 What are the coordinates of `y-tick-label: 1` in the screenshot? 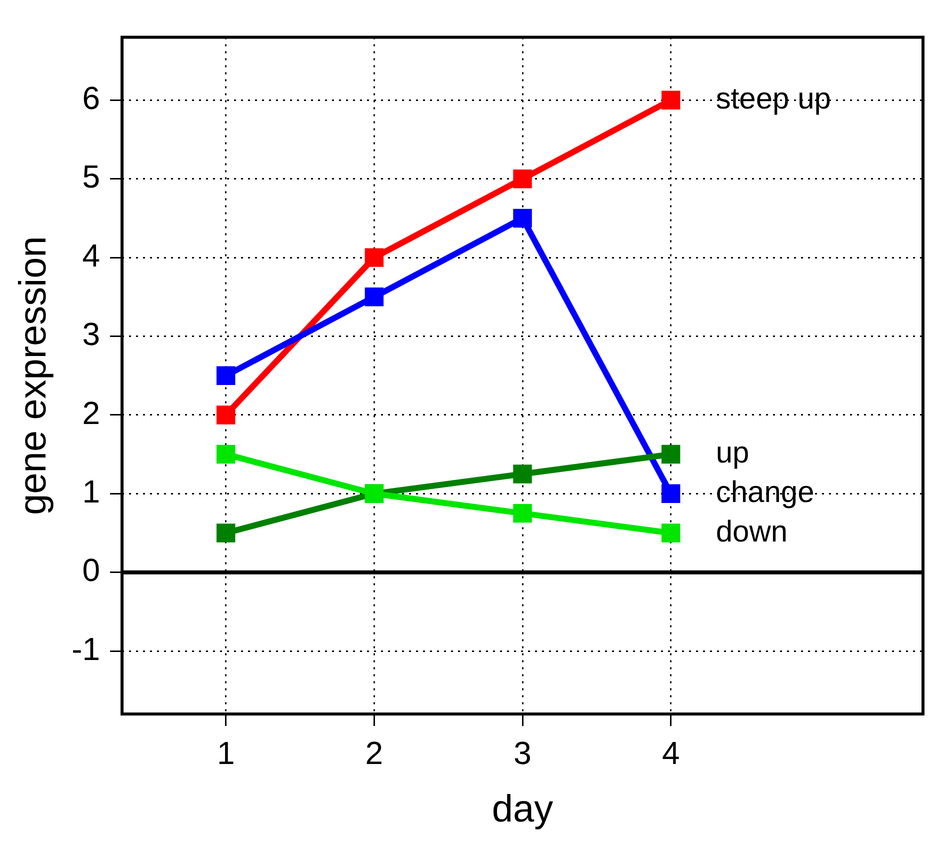 It's located at (91, 491).